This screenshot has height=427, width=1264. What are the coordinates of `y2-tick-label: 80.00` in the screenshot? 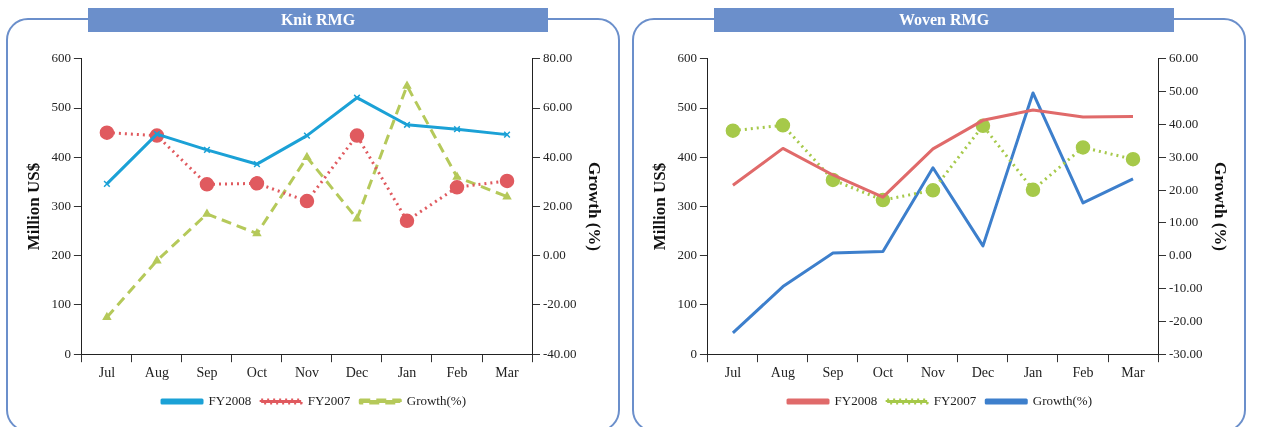 It's located at (558, 58).